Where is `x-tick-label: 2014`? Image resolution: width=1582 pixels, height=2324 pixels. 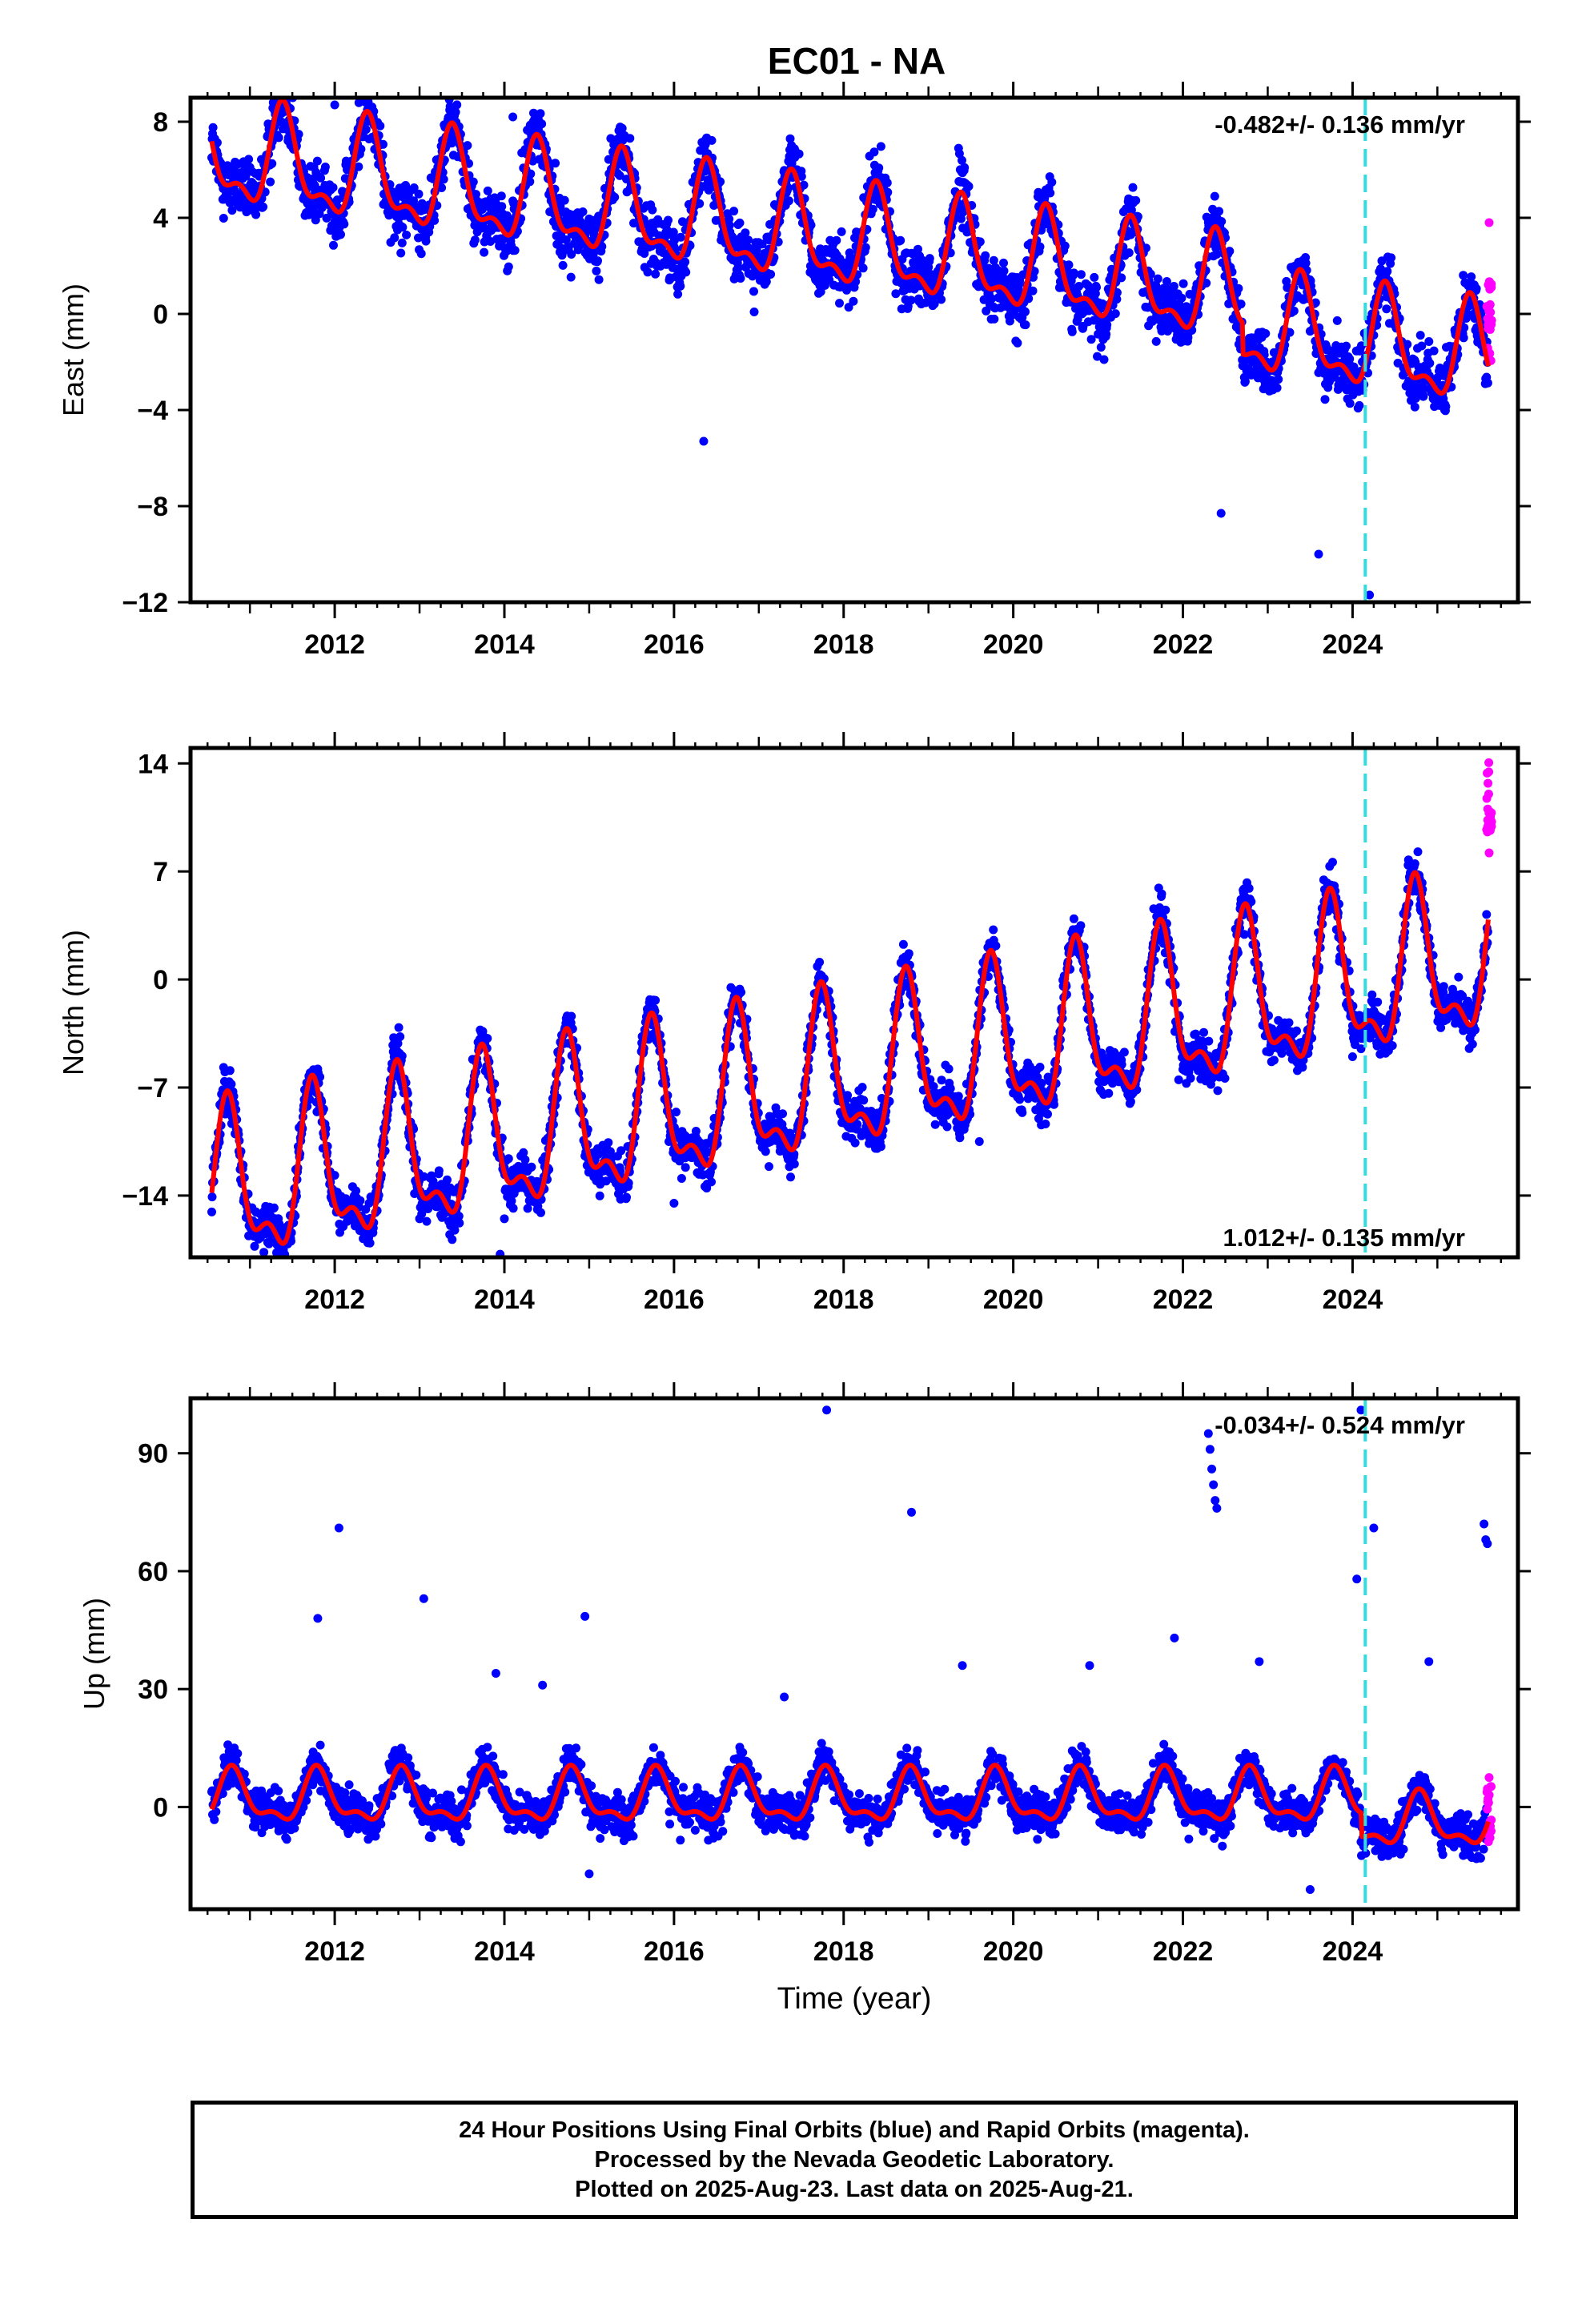
x-tick-label: 2014 is located at coordinates (504, 644).